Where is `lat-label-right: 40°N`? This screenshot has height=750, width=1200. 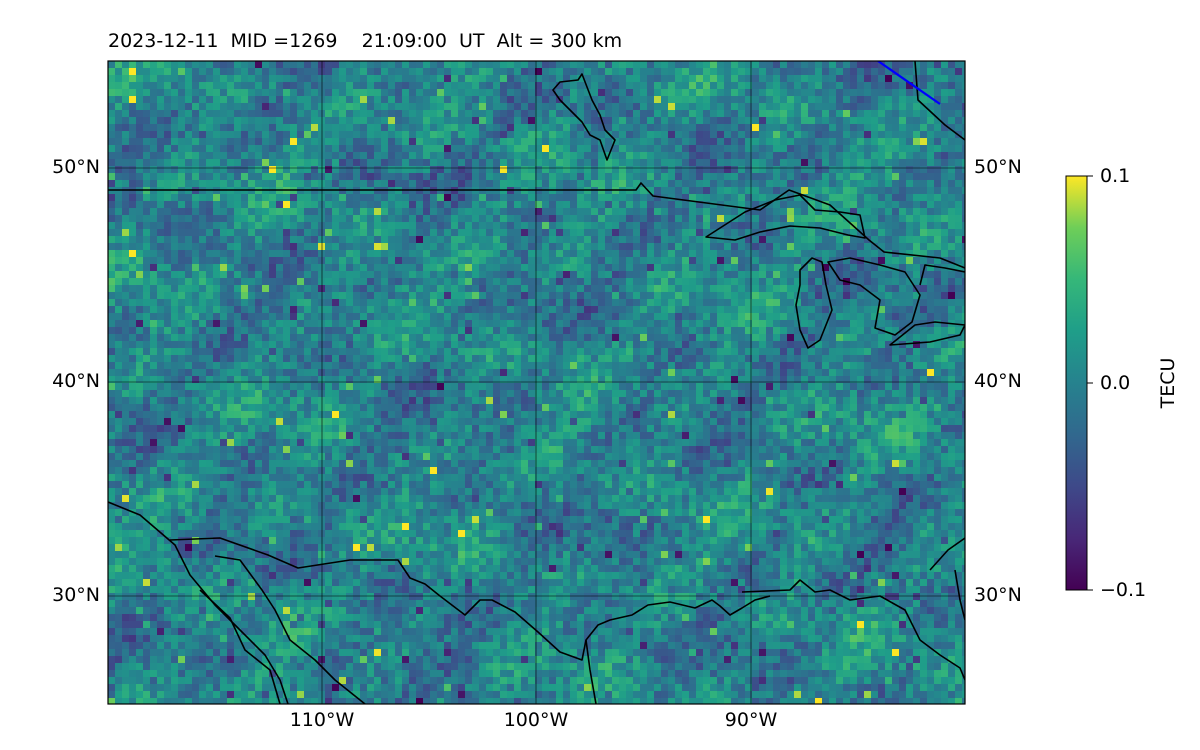 lat-label-right: 40°N is located at coordinates (998, 381).